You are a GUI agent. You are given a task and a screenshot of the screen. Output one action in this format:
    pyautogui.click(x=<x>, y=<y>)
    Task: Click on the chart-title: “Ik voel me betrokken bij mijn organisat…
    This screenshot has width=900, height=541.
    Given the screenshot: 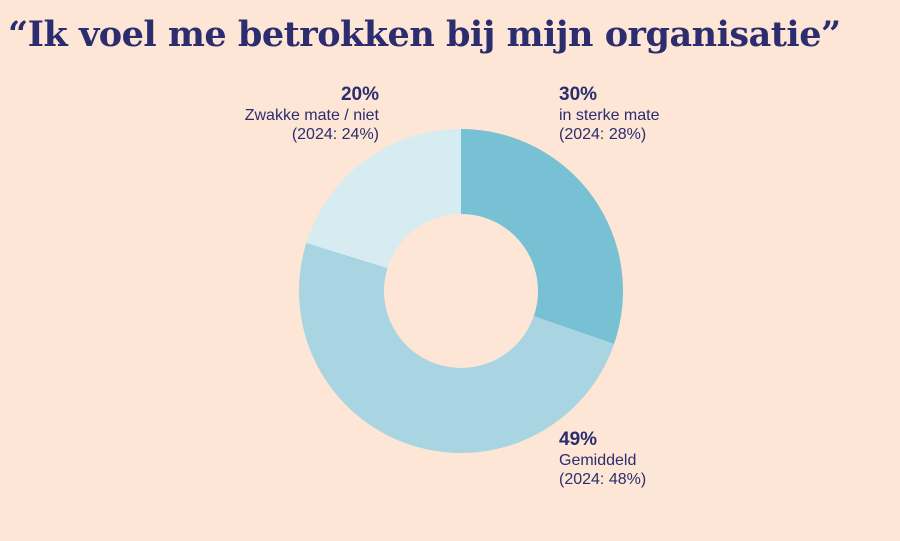 What is the action you would take?
    pyautogui.click(x=424, y=34)
    